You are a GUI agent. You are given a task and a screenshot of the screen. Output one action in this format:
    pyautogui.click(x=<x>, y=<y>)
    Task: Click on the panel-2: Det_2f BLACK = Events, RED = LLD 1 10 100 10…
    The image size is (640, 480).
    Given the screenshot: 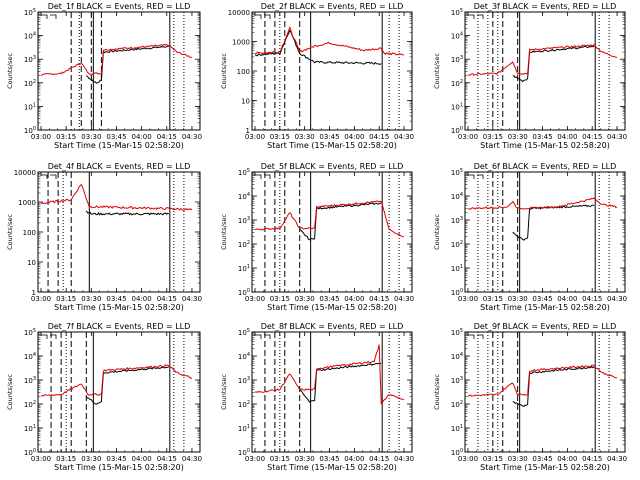 What is the action you would take?
    pyautogui.click(x=317, y=76)
    